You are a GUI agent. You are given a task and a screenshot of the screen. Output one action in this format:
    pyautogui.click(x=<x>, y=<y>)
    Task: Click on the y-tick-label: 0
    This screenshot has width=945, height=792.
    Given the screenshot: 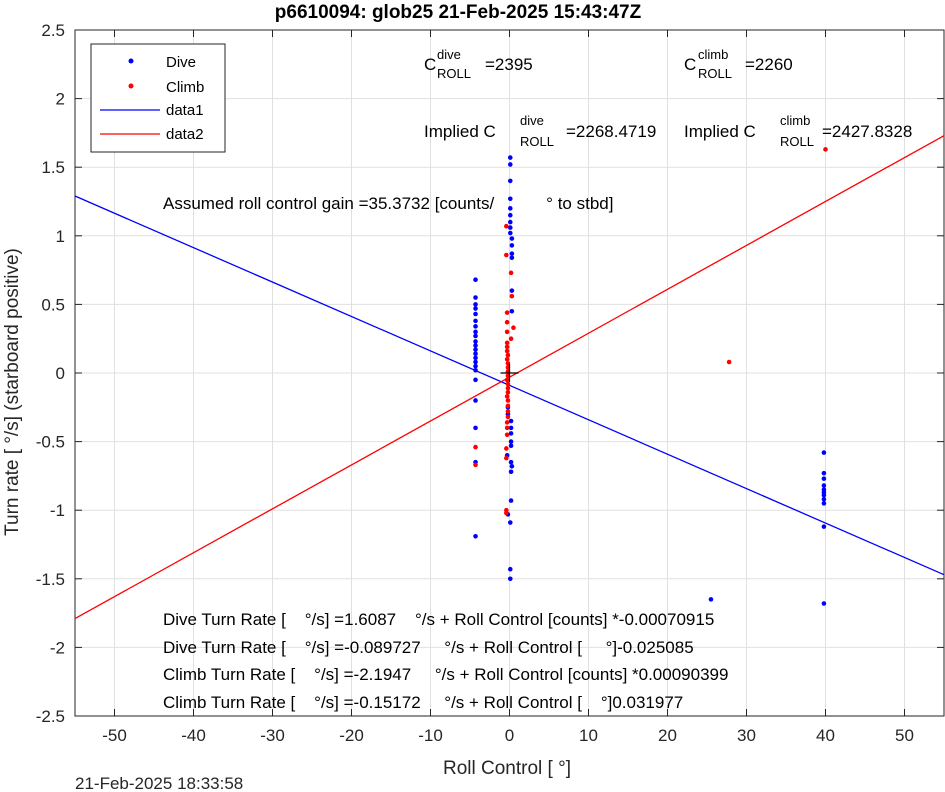 What is the action you would take?
    pyautogui.click(x=60, y=373)
    